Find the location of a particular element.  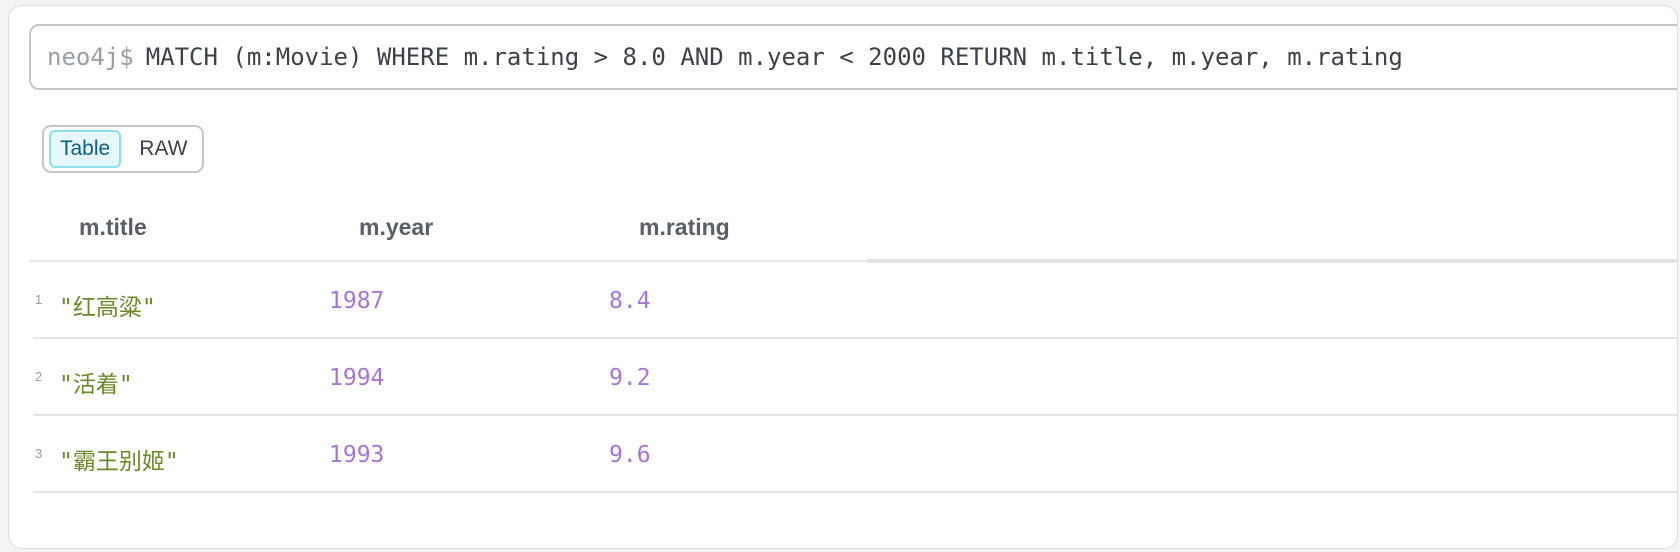

table-row: 3 "霸王别姬" 1993 9.6 is located at coordinates (853, 454).